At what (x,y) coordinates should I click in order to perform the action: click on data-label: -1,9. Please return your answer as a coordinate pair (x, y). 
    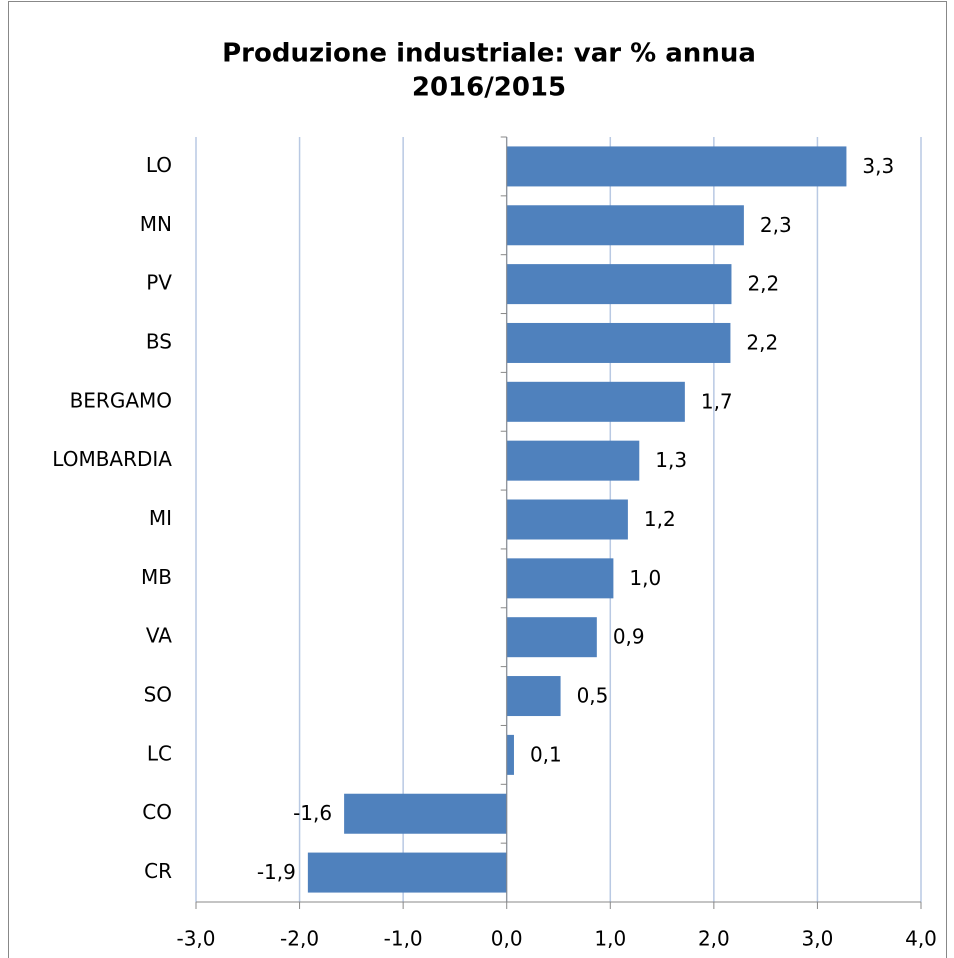
    Looking at the image, I should click on (276, 872).